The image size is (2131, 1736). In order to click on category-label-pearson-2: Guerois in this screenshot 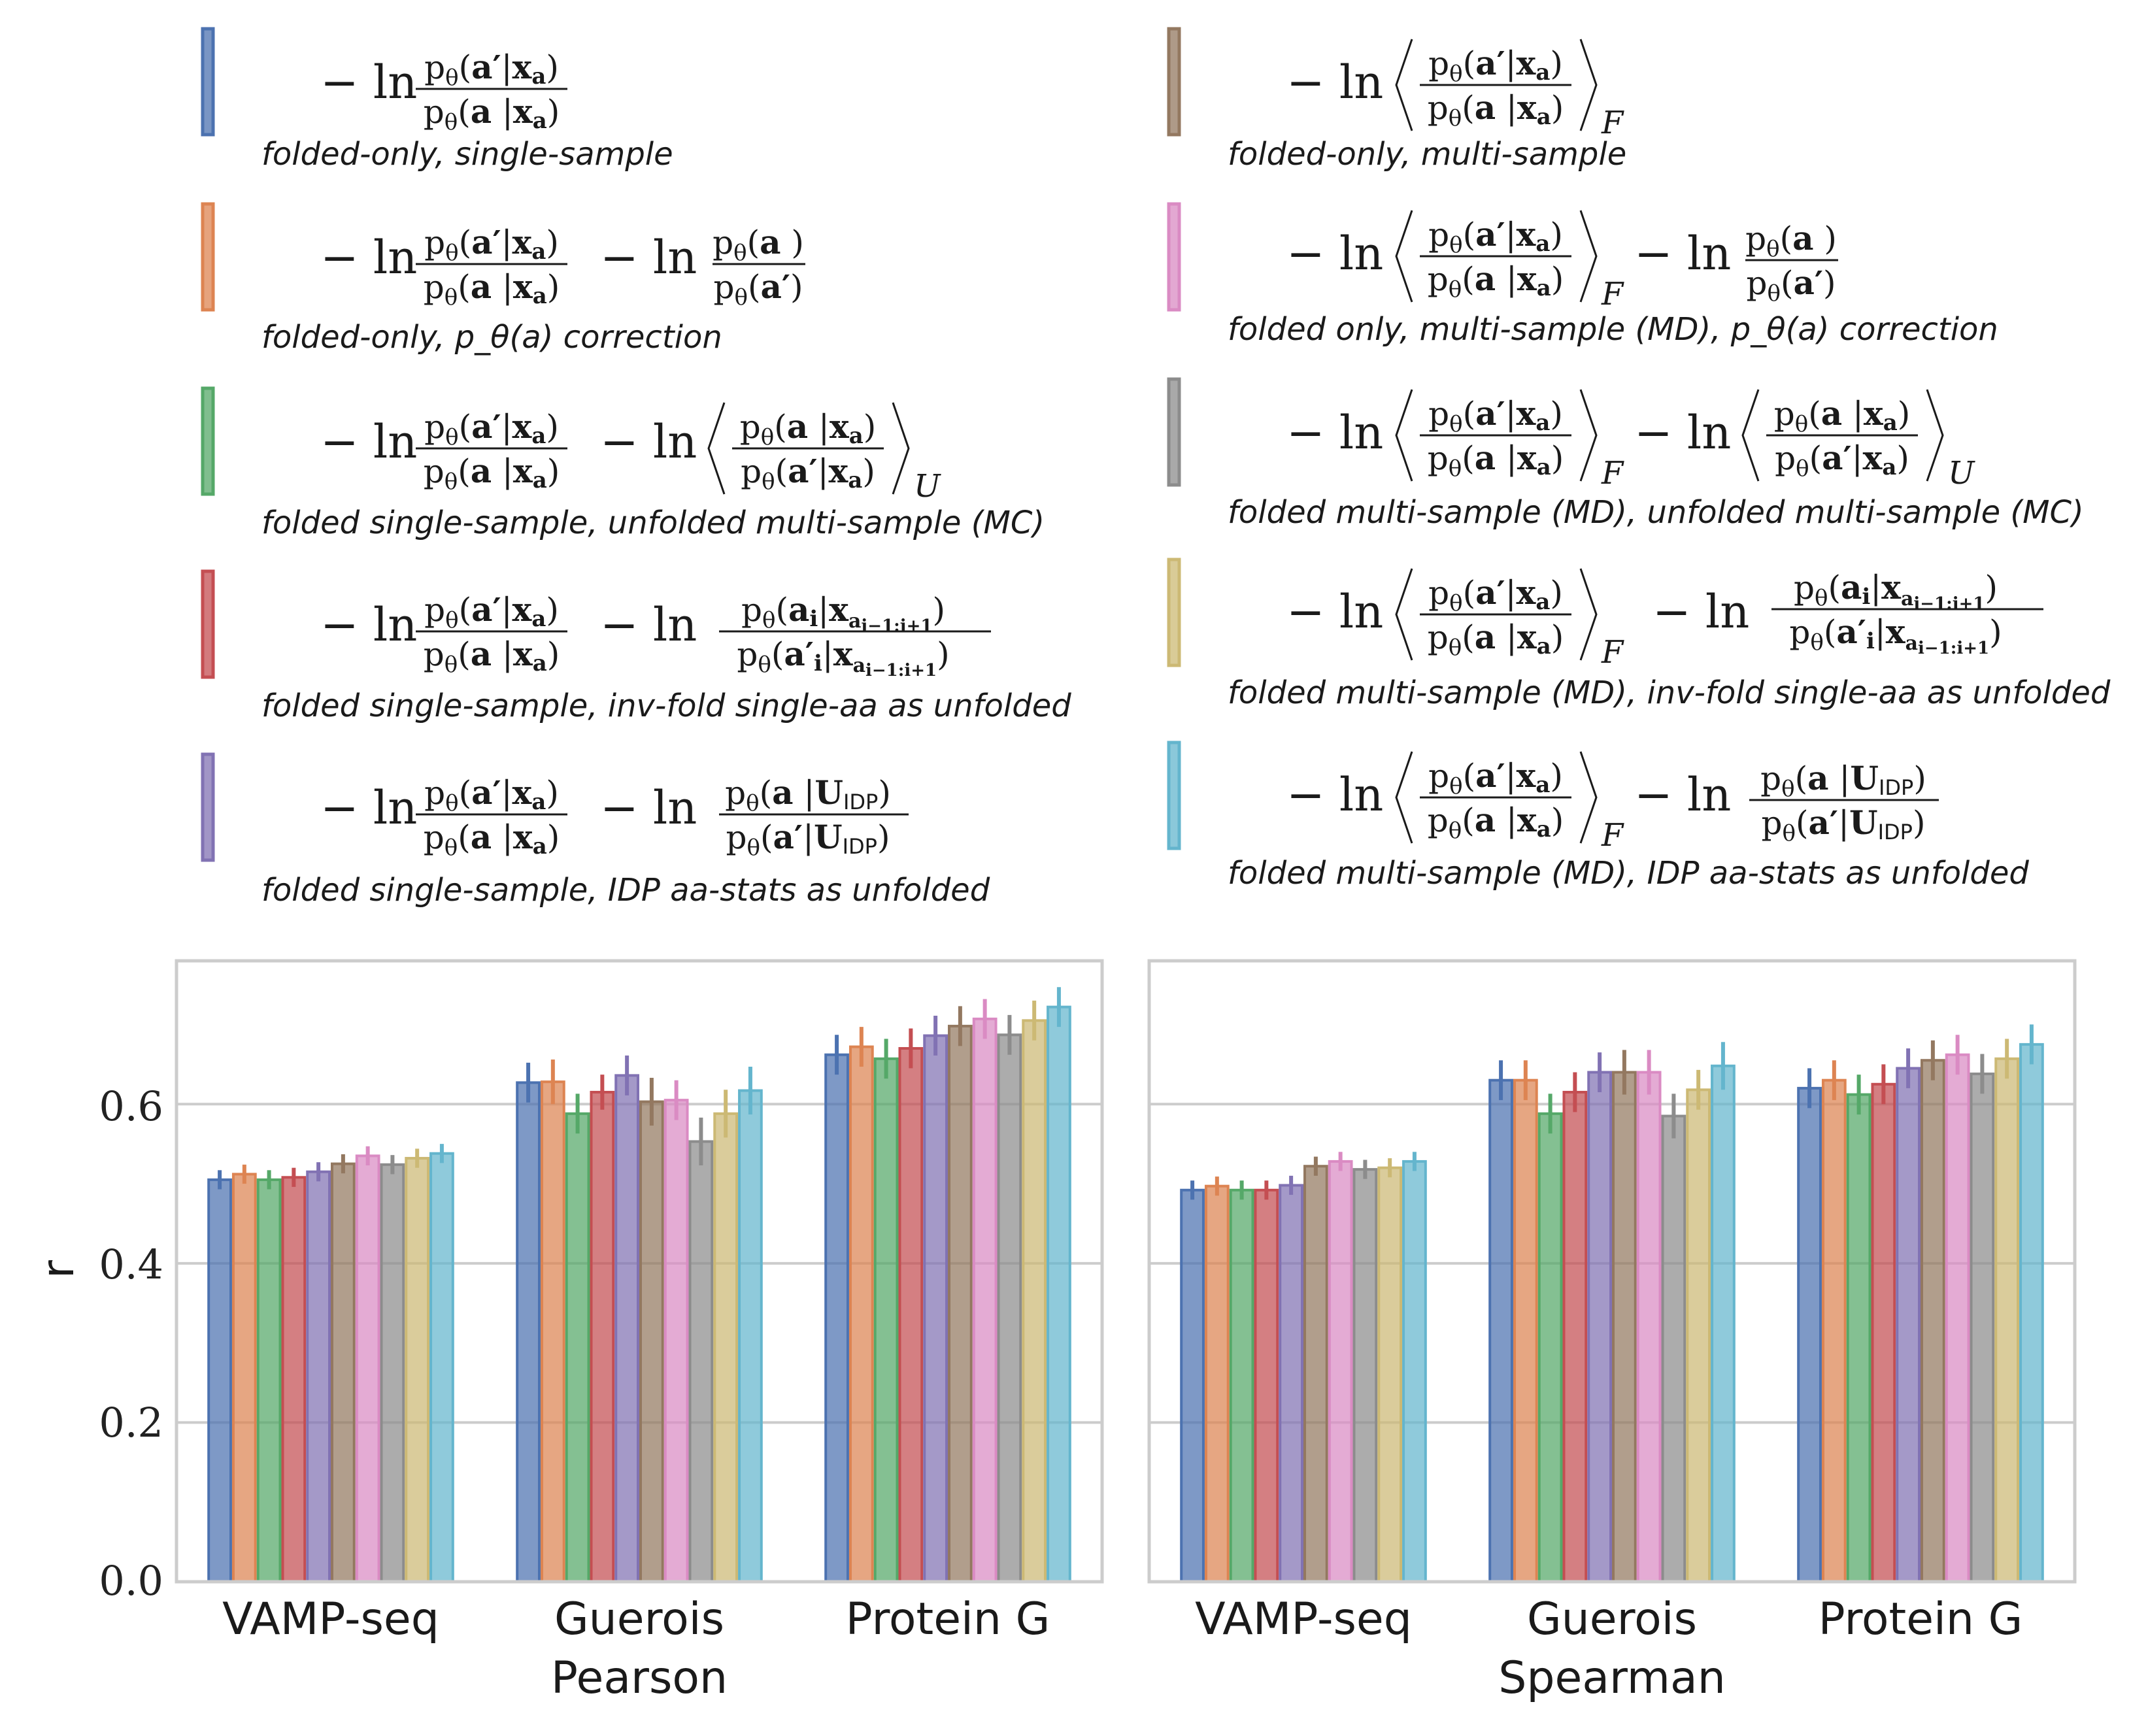, I will do `click(639, 1619)`.